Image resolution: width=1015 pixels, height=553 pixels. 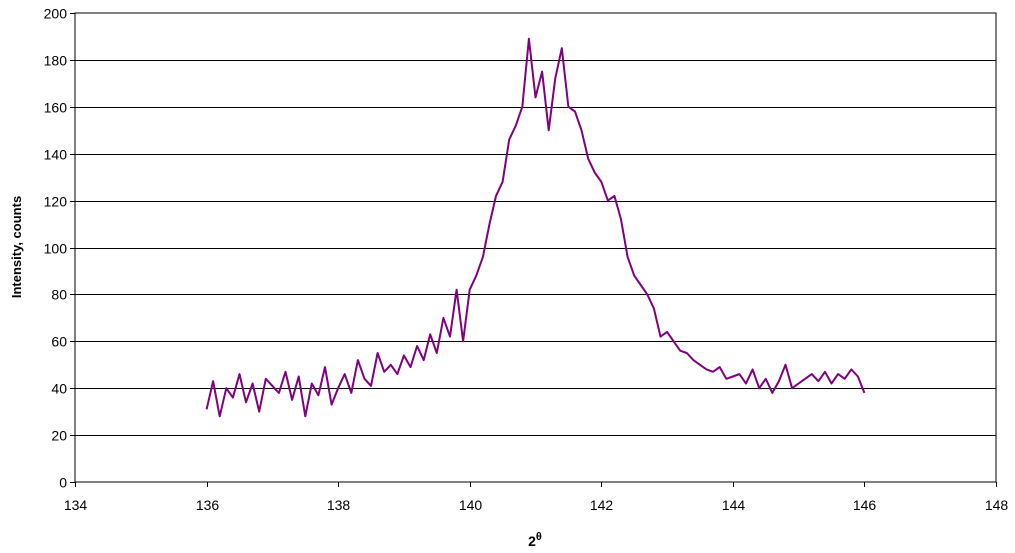 What do you see at coordinates (16, 247) in the screenshot?
I see `y-axis-title: Intensity, counts` at bounding box center [16, 247].